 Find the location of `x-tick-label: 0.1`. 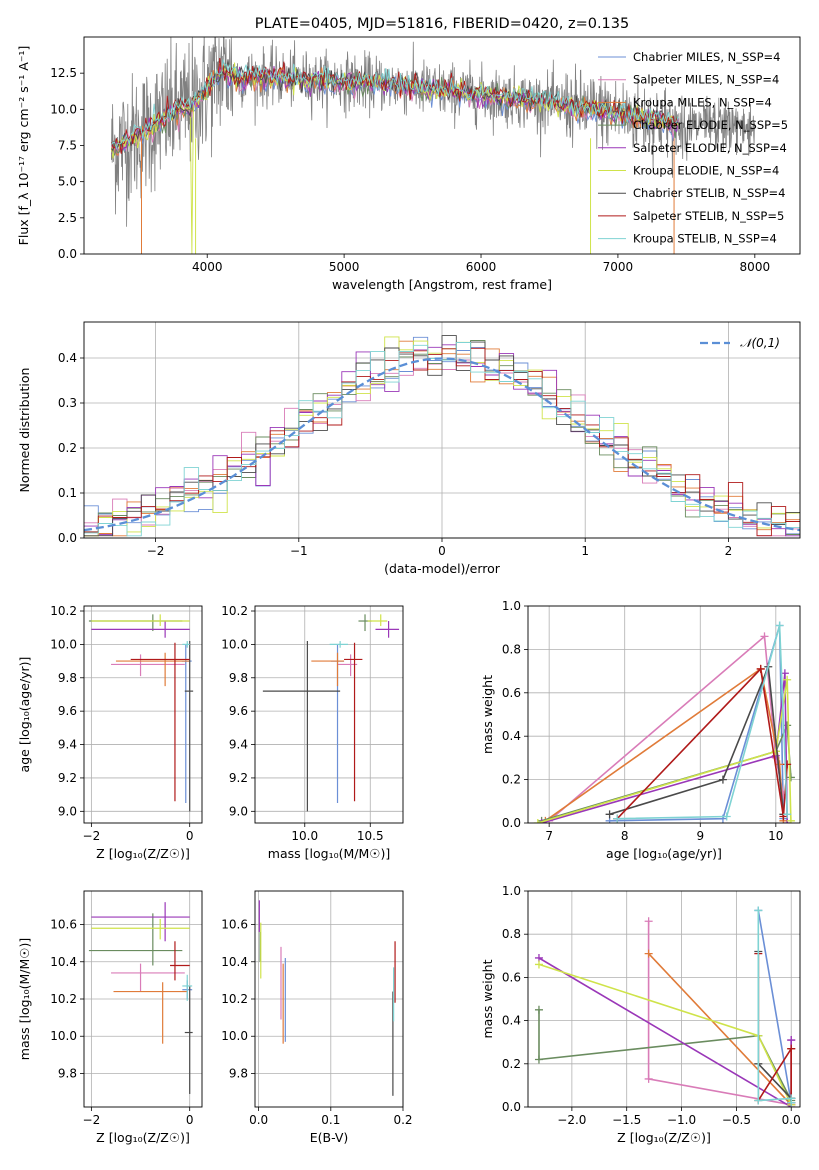

x-tick-label: 0.1 is located at coordinates (330, 1120).